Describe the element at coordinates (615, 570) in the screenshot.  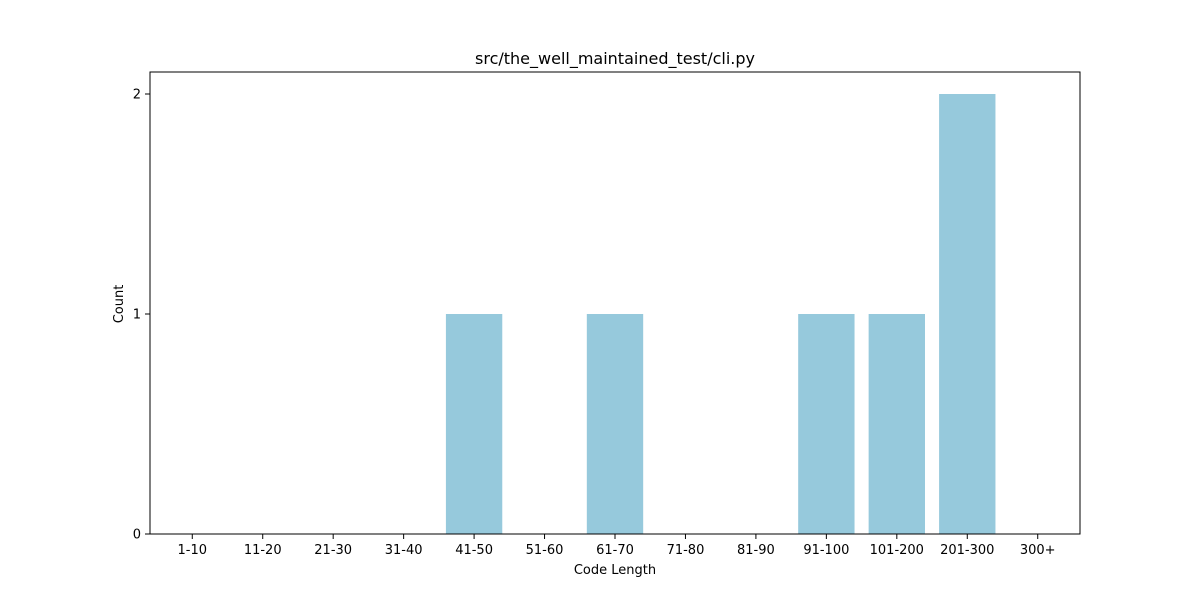
I see `x-axis-label: Code Length` at that location.